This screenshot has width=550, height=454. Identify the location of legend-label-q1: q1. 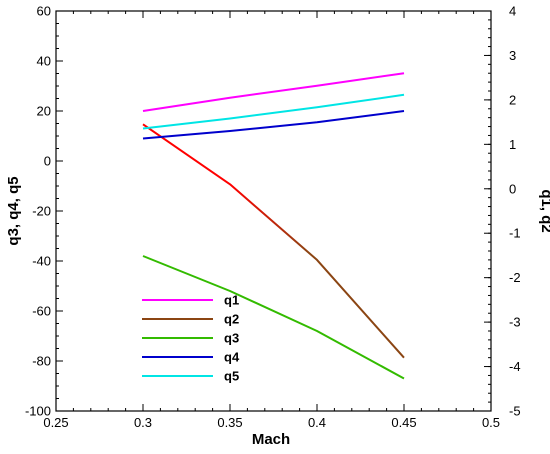
(231, 300).